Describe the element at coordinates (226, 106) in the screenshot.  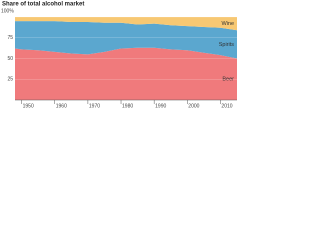
I see `x-tick-label: 2010` at that location.